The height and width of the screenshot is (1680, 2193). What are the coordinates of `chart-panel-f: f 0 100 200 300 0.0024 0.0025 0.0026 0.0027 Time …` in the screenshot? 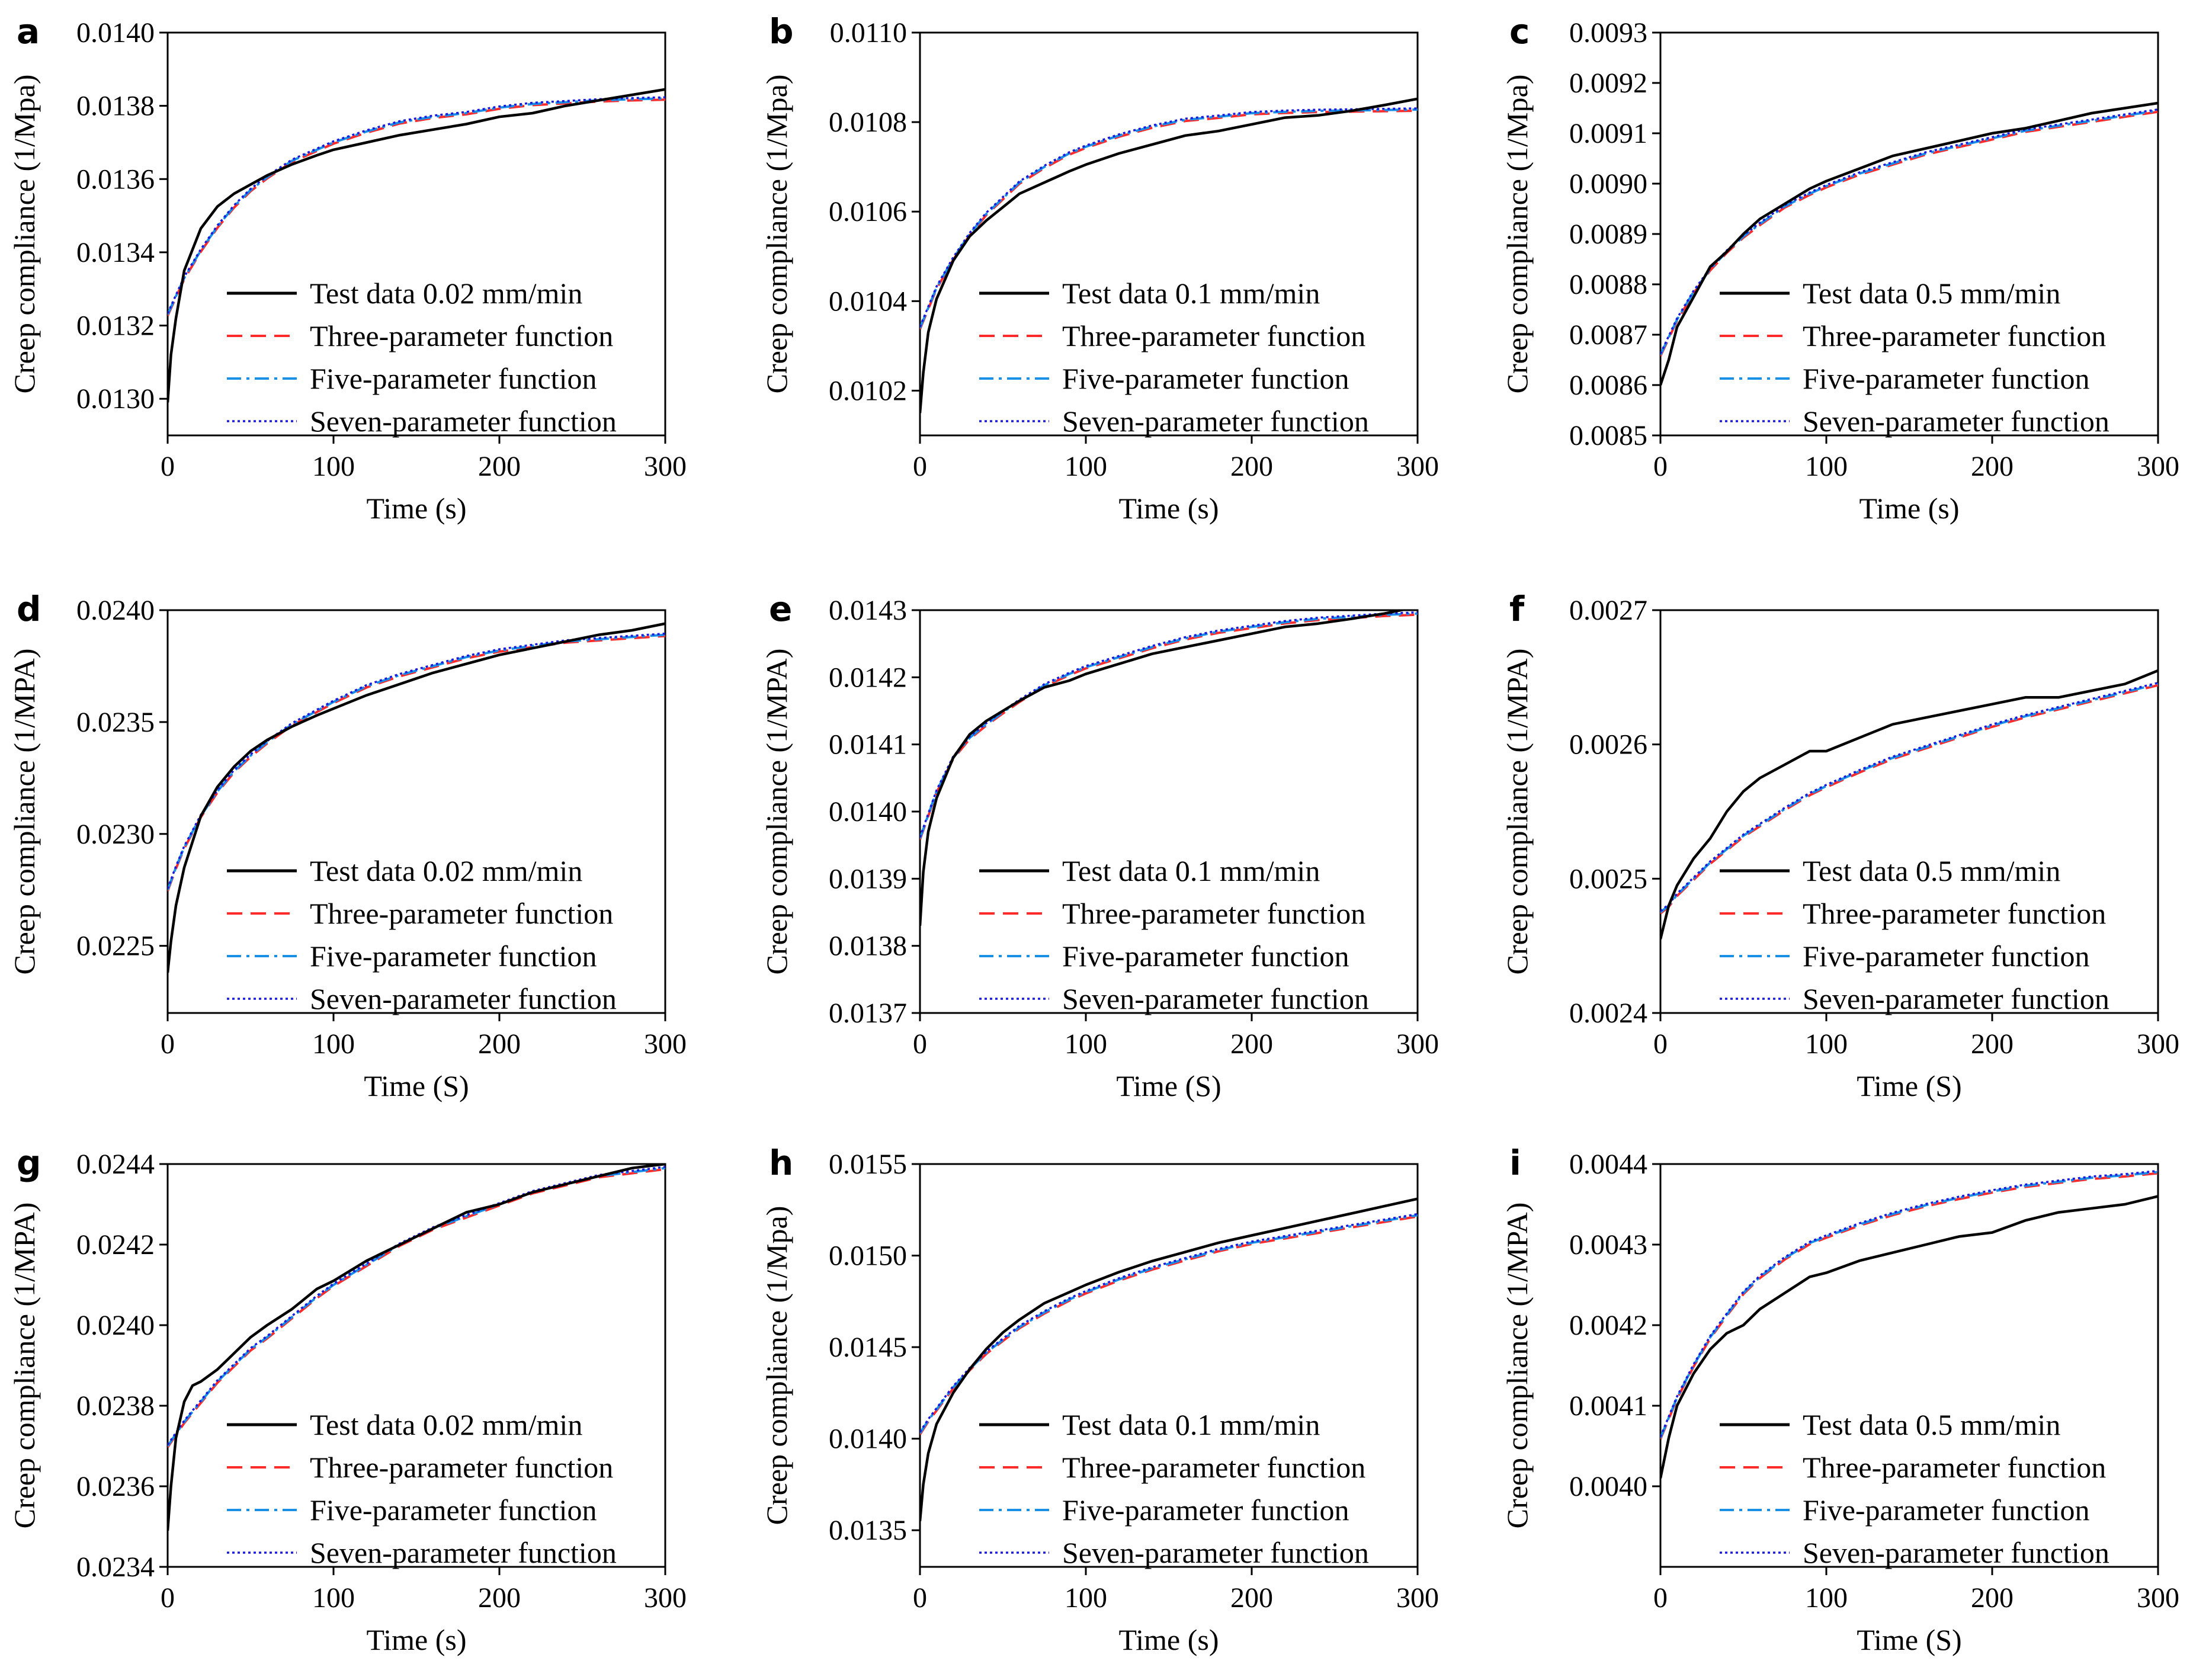 It's located at (1840, 845).